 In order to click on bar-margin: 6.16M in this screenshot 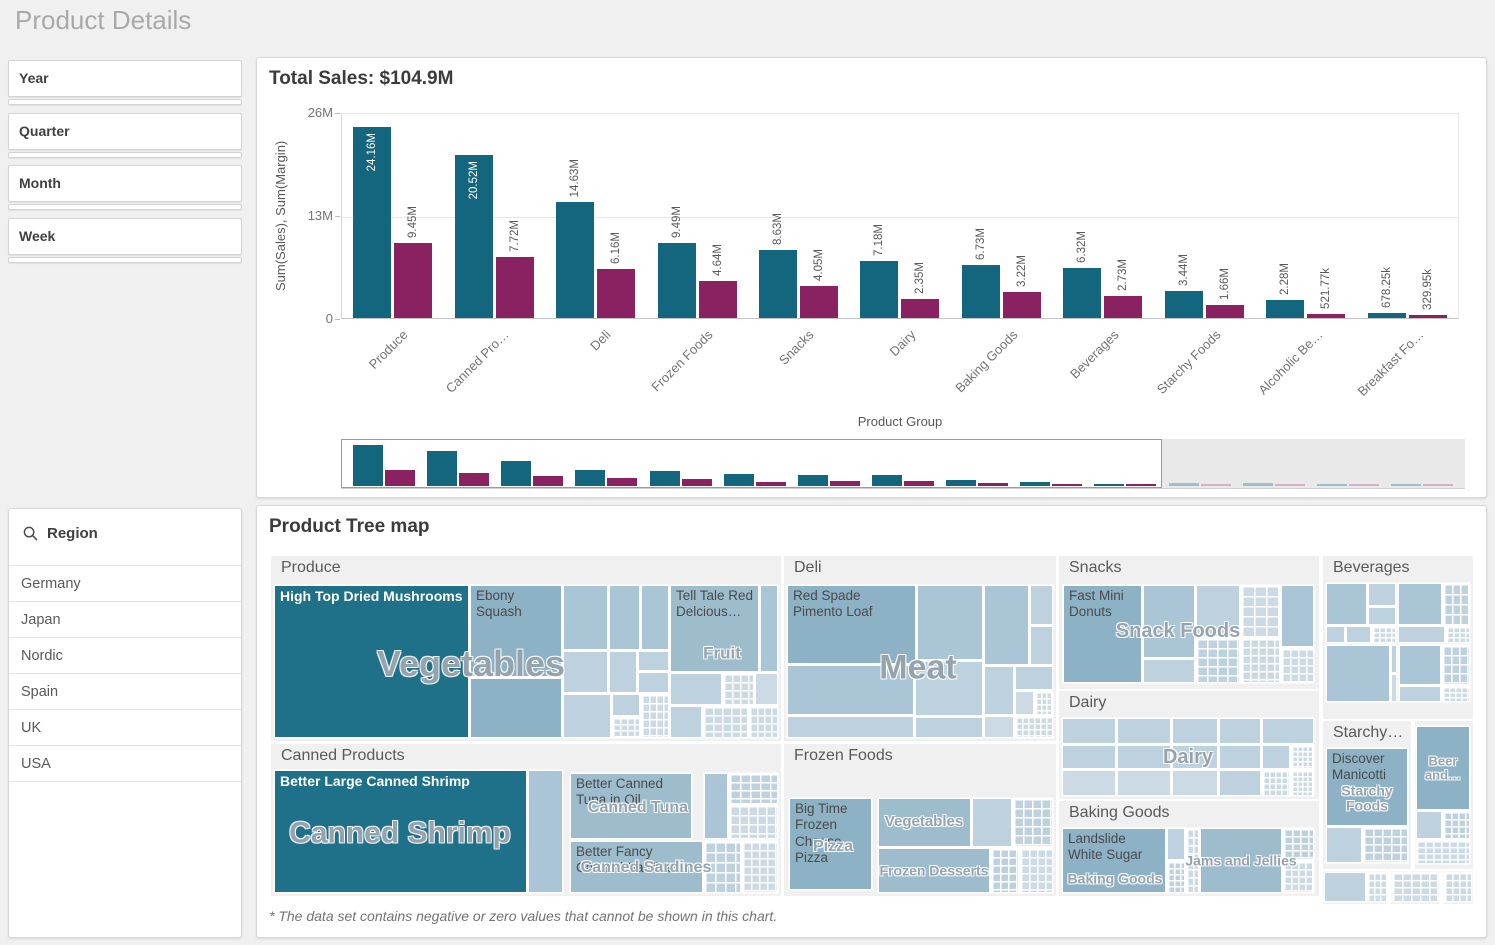, I will do `click(616, 275)`.